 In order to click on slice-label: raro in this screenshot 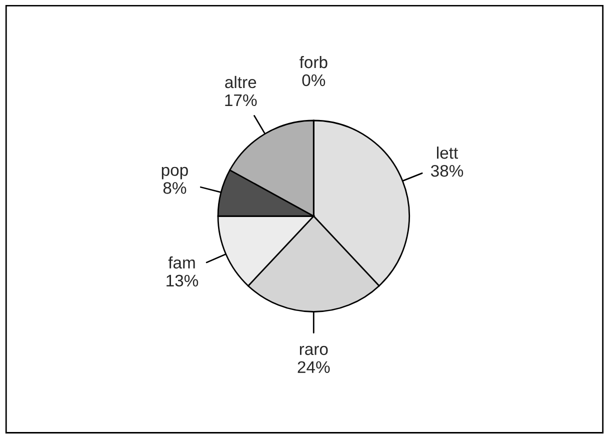, I will do `click(314, 351)`.